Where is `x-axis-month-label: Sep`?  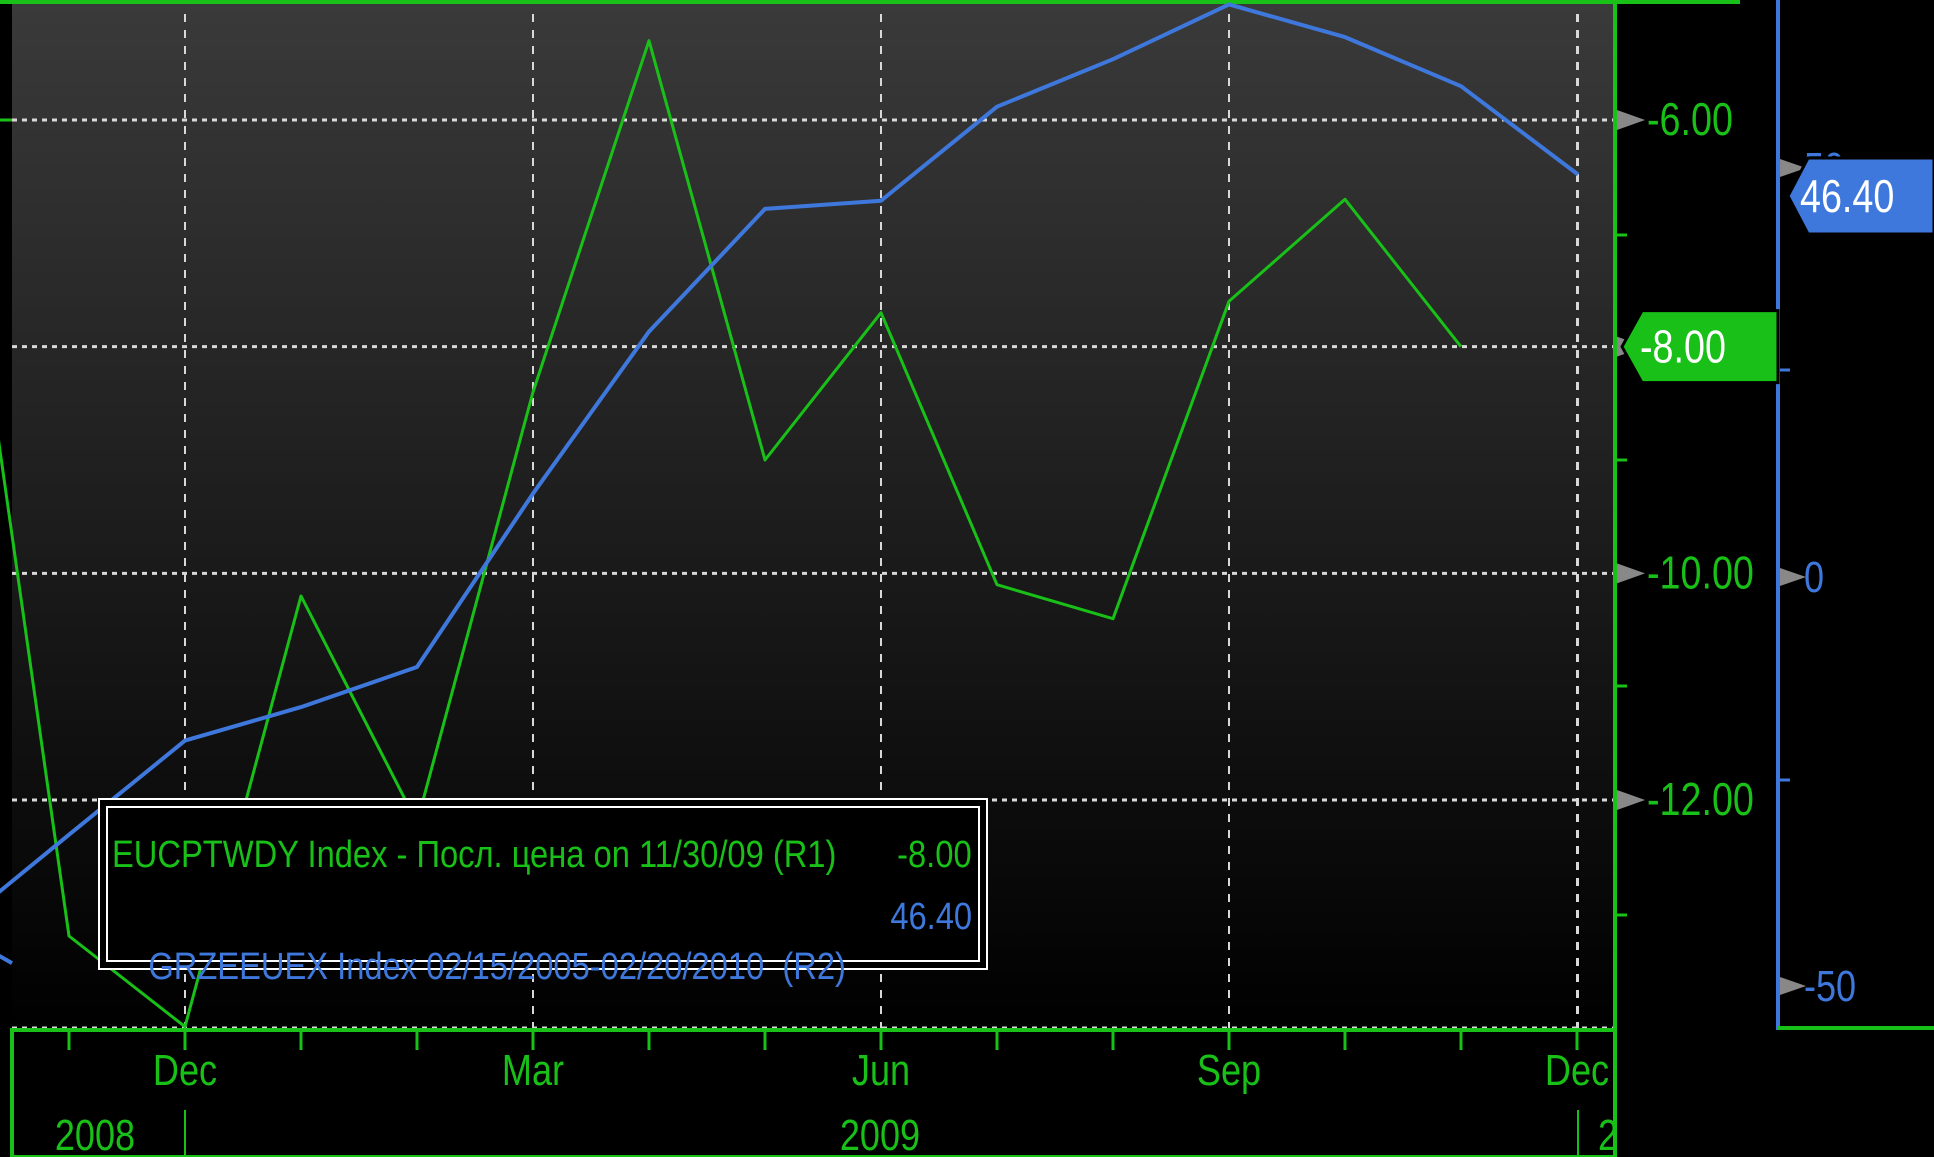
x-axis-month-label: Sep is located at coordinates (1229, 1070).